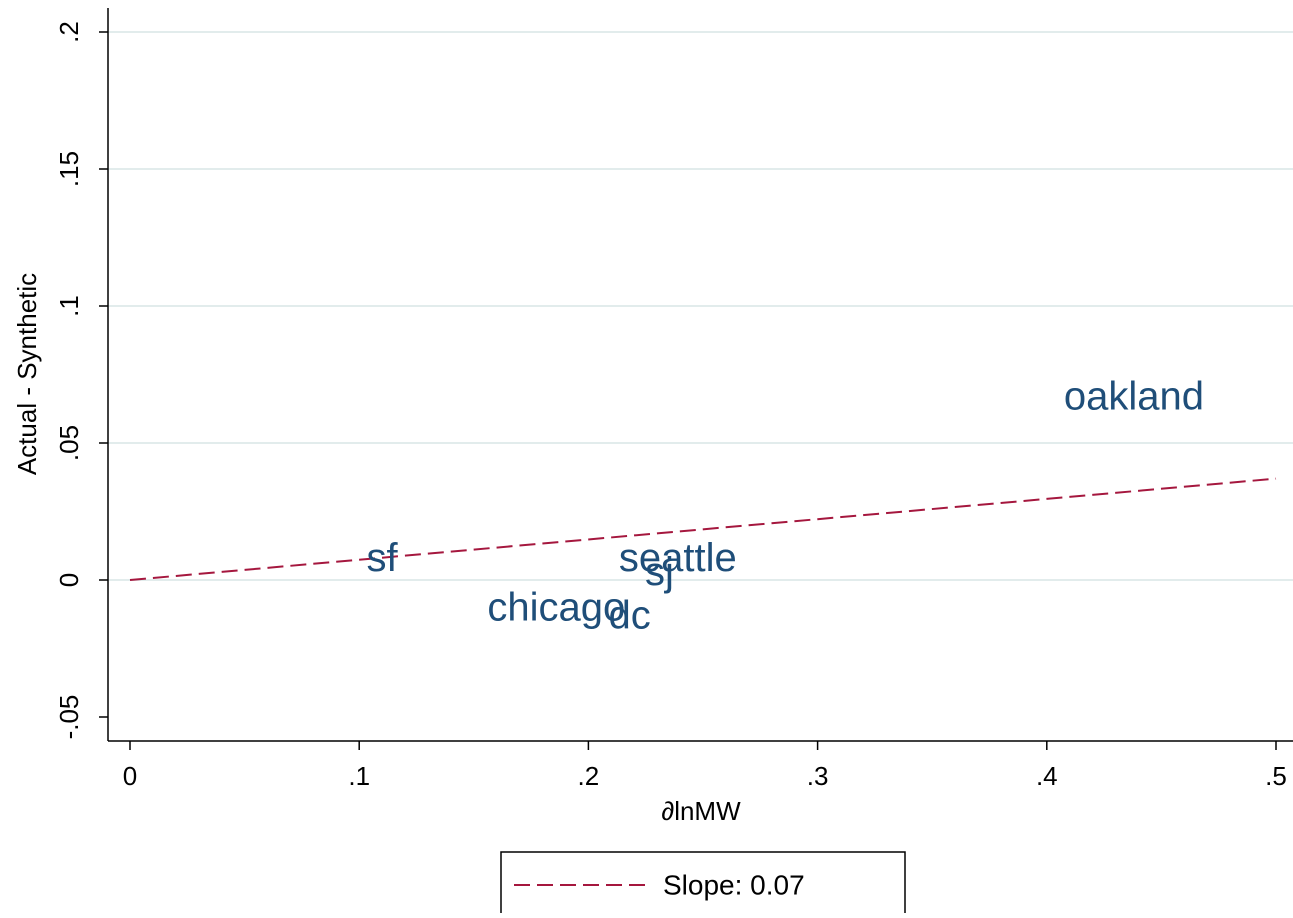 The image size is (1293, 918). Describe the element at coordinates (69, 169) in the screenshot. I see `y-tick-label-4: .15` at that location.